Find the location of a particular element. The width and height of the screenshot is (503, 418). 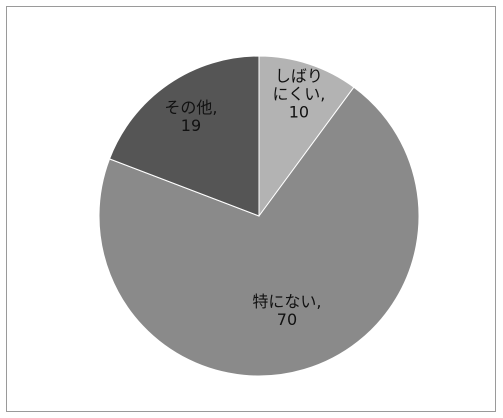

data-label-0-line-0: しばり is located at coordinates (299, 75).